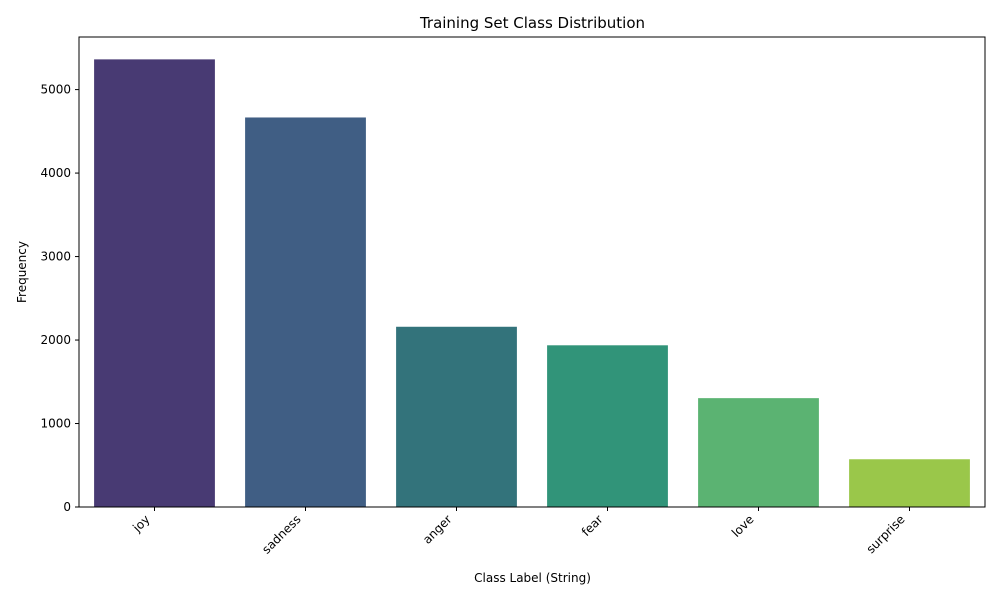 The height and width of the screenshot is (604, 1000). I want to click on x-tick-label-joy: joy, so click(140, 523).